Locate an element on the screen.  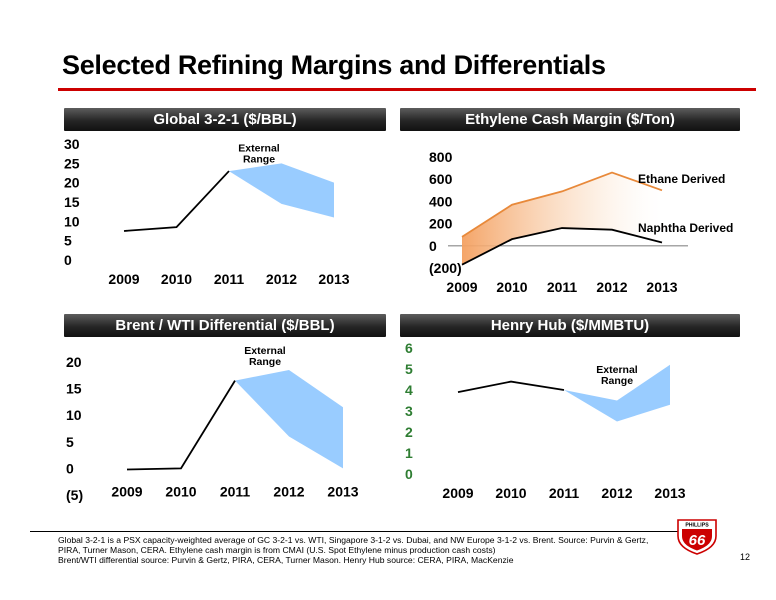
y-tick-label: 400 is located at coordinates (441, 201).